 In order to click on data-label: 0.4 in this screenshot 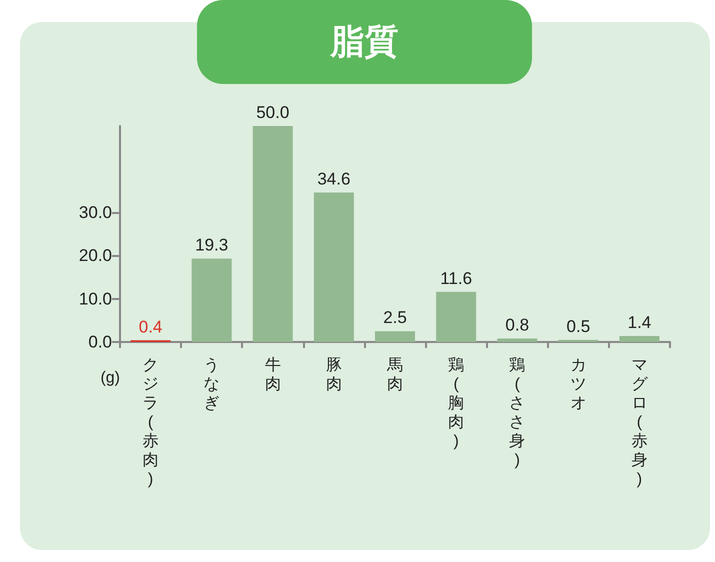, I will do `click(150, 326)`.